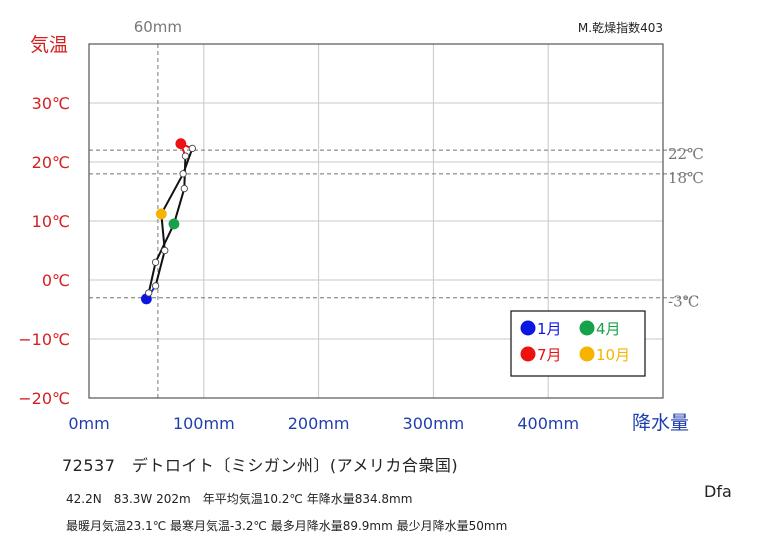  What do you see at coordinates (158, 27) in the screenshot?
I see `ref-label-60mm: 60mm` at bounding box center [158, 27].